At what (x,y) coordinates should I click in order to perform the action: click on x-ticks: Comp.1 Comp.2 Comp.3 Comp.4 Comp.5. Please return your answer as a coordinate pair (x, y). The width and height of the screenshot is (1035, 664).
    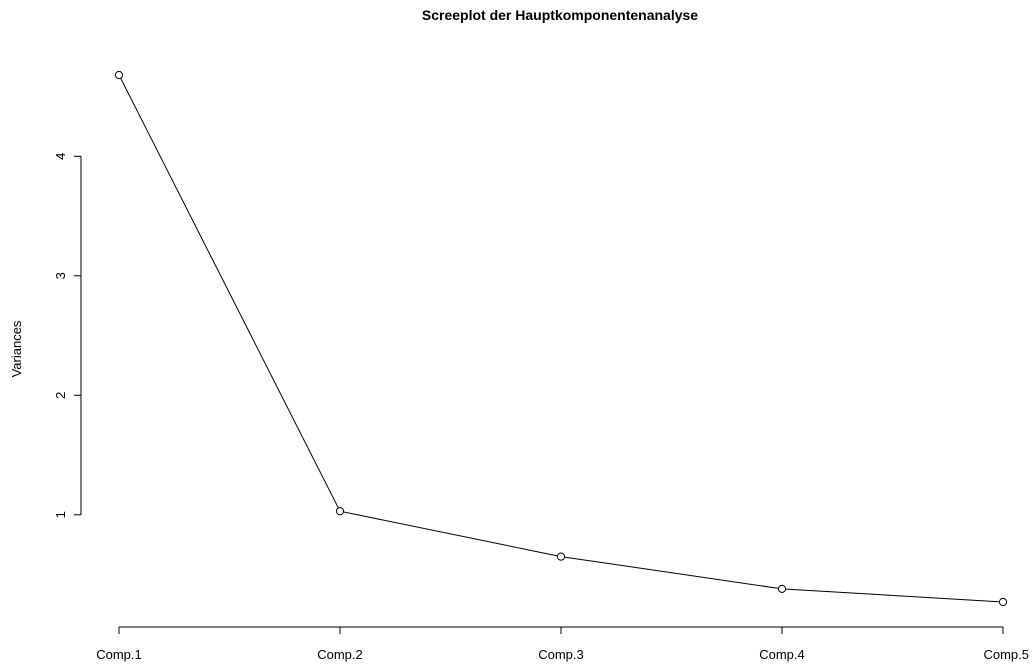
    Looking at the image, I should click on (562, 644).